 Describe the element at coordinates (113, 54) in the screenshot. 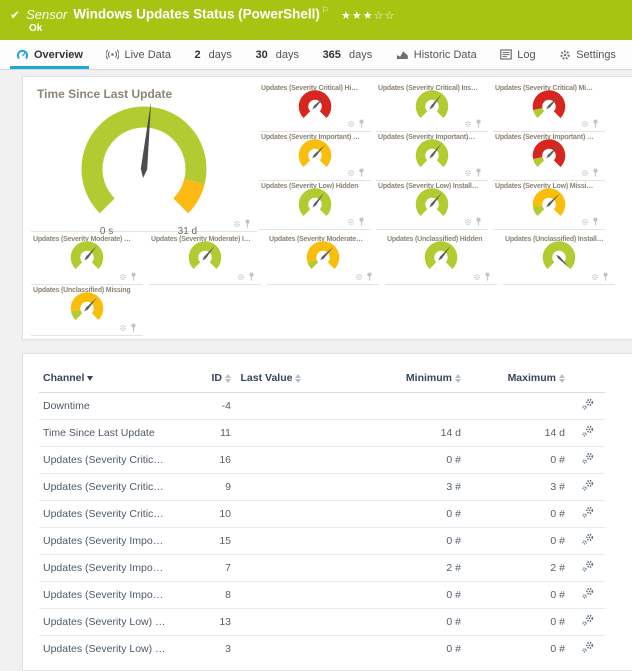

I see `broadcast-icon` at that location.